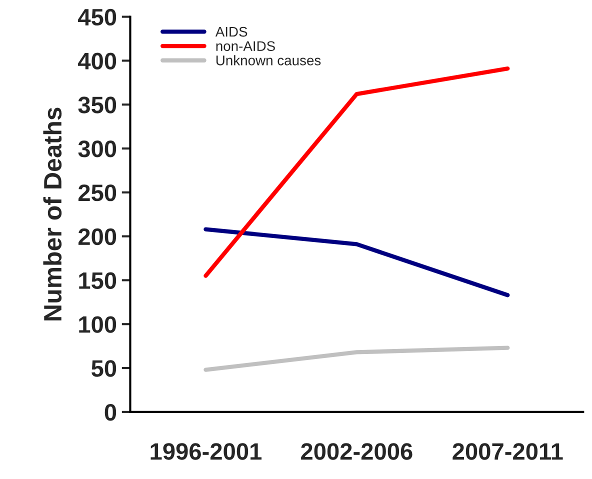 The image size is (592, 479). I want to click on y-tick-label: 0, so click(110, 412).